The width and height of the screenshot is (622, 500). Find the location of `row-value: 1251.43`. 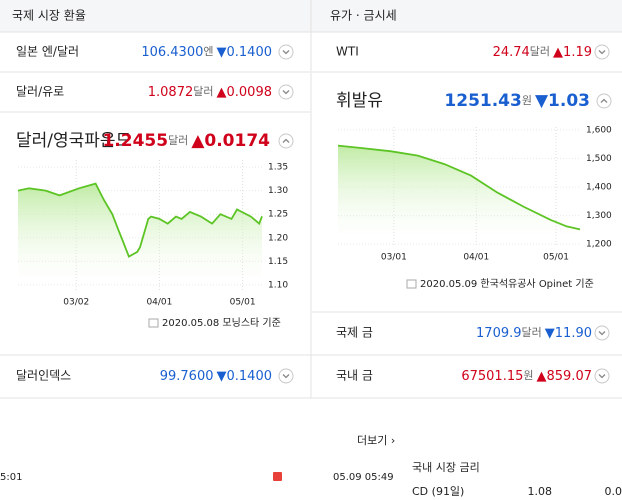

row-value: 1251.43 is located at coordinates (482, 101).